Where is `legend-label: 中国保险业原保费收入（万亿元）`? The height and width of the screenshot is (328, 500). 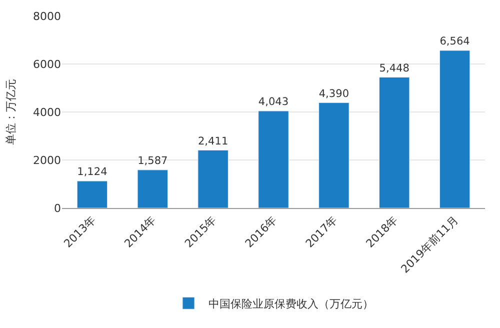 legend-label: 中国保险业原保费收入（万亿元） is located at coordinates (291, 303).